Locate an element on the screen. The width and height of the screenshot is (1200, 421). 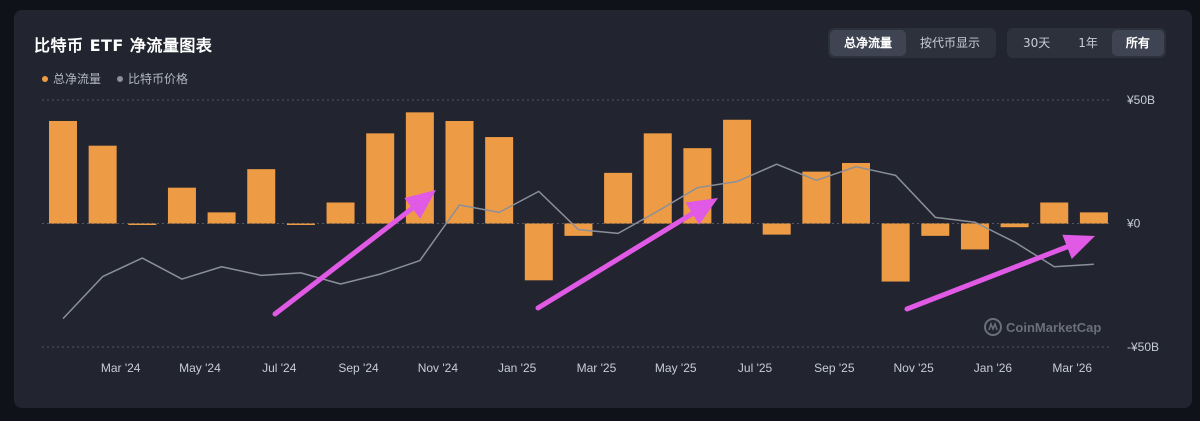
view-total-flow-button: 总净流量 is located at coordinates (868, 43).